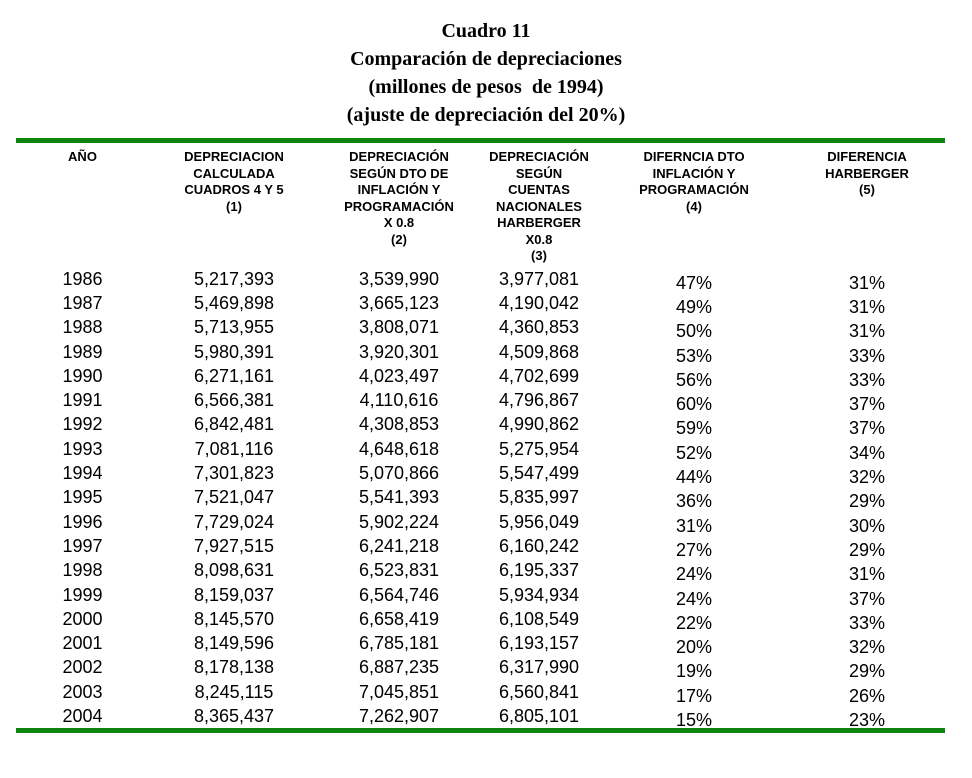 This screenshot has width=972, height=778. What do you see at coordinates (234, 691) in the screenshot?
I see `cell-dep-calculada: 8,245,115` at bounding box center [234, 691].